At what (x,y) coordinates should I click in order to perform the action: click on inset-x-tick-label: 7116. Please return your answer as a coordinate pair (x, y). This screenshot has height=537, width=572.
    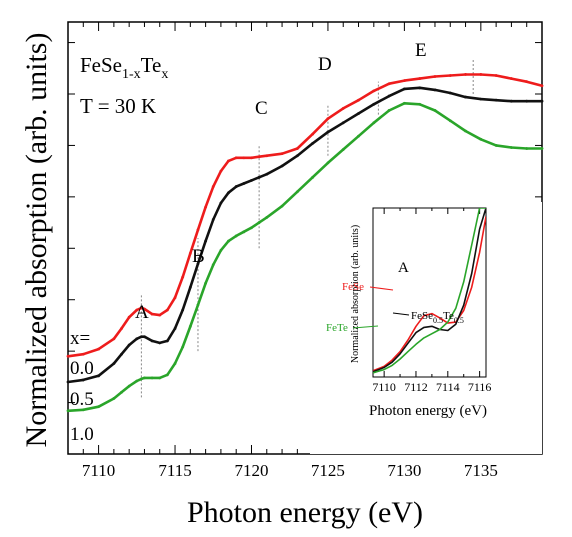
    Looking at the image, I should click on (480, 387).